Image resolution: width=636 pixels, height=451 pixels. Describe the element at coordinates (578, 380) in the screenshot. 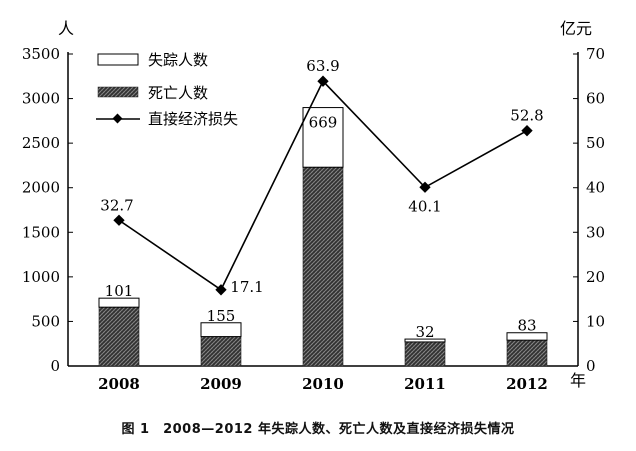

I see `x-axis-label: 年` at that location.